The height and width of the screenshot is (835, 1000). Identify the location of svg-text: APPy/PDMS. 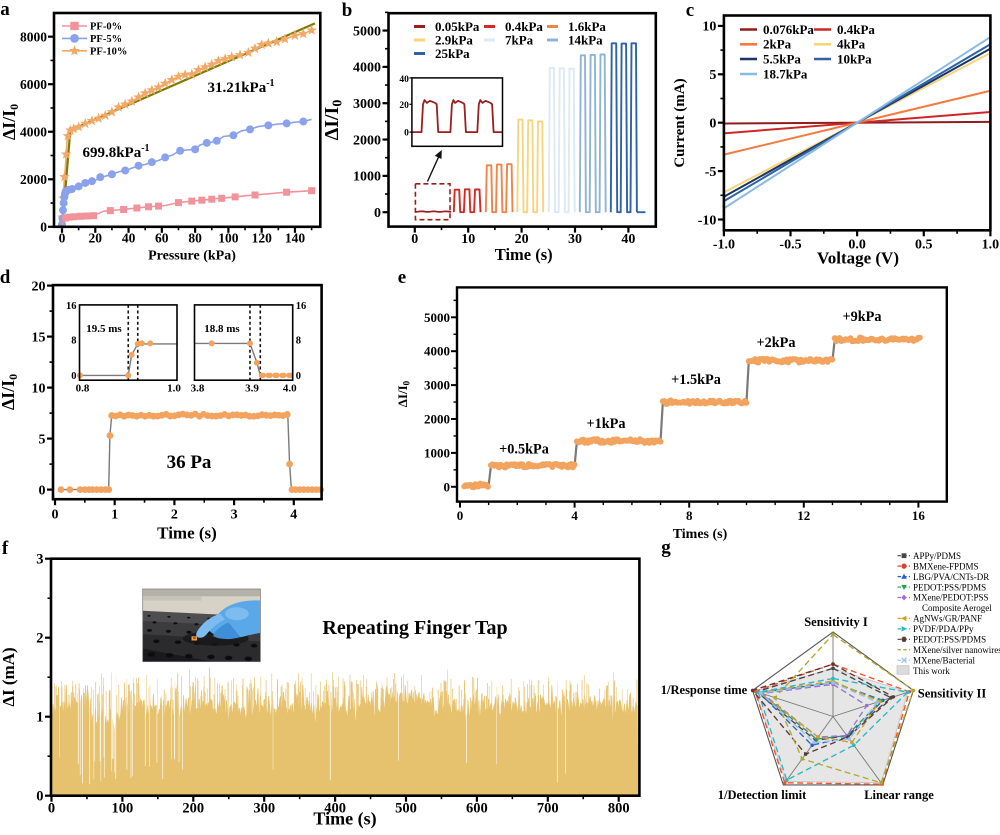
(937, 556).